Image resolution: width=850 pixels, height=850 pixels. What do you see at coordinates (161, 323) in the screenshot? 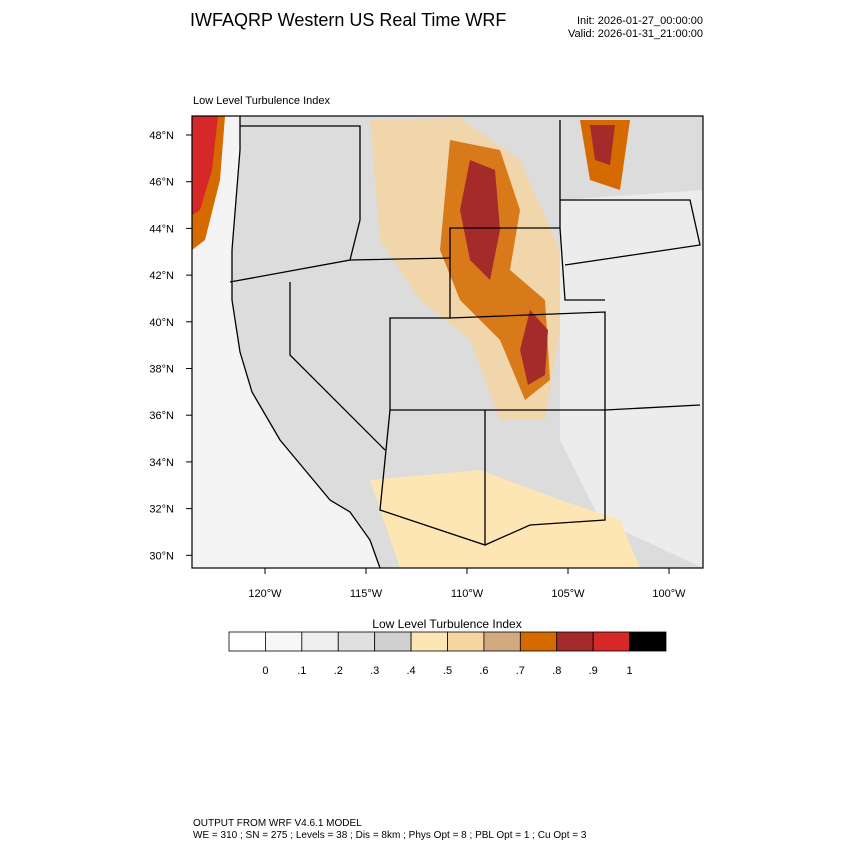
I see `lat-label: 40°N` at bounding box center [161, 323].